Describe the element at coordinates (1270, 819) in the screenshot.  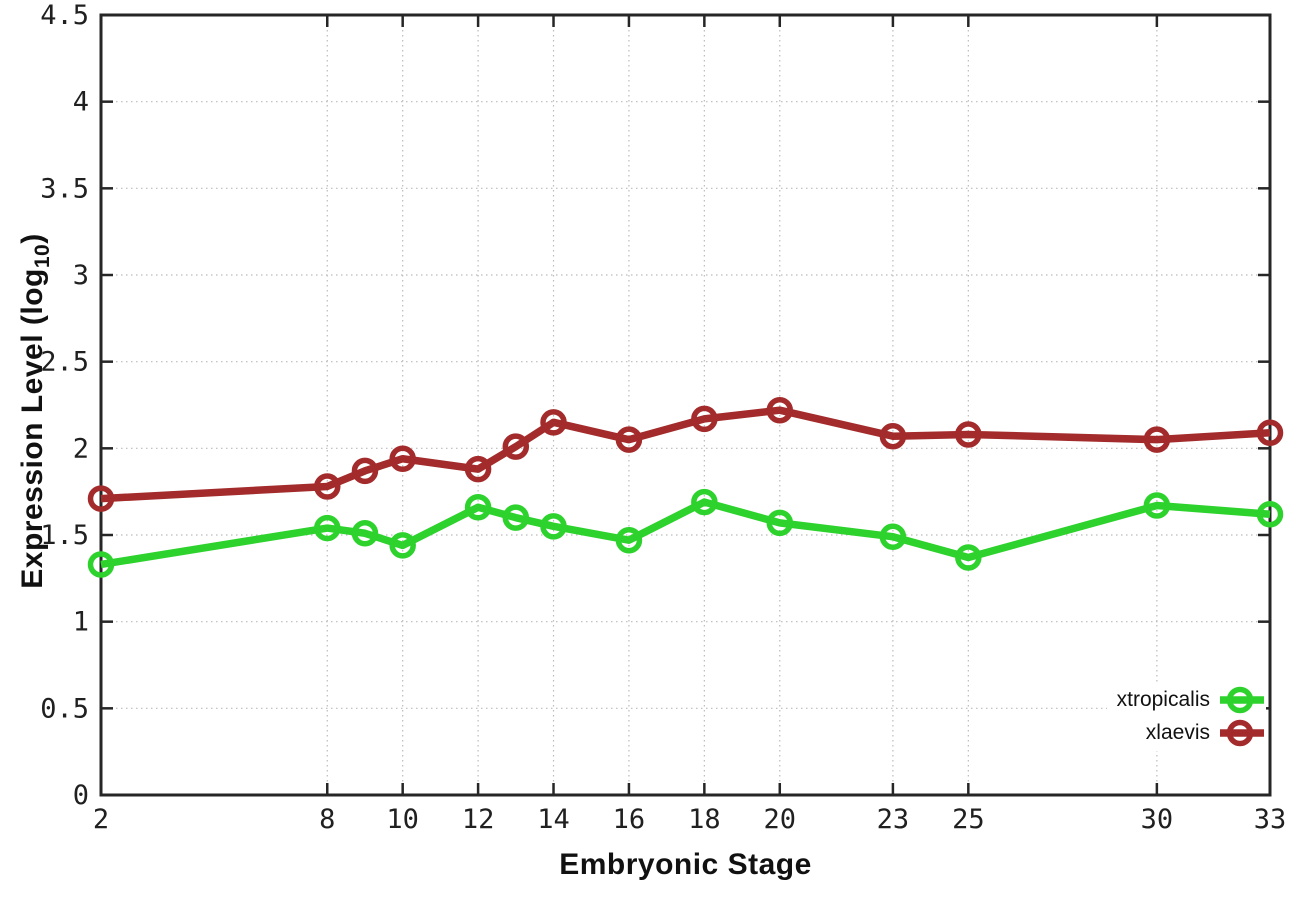
I see `x-tick-label: 33` at that location.